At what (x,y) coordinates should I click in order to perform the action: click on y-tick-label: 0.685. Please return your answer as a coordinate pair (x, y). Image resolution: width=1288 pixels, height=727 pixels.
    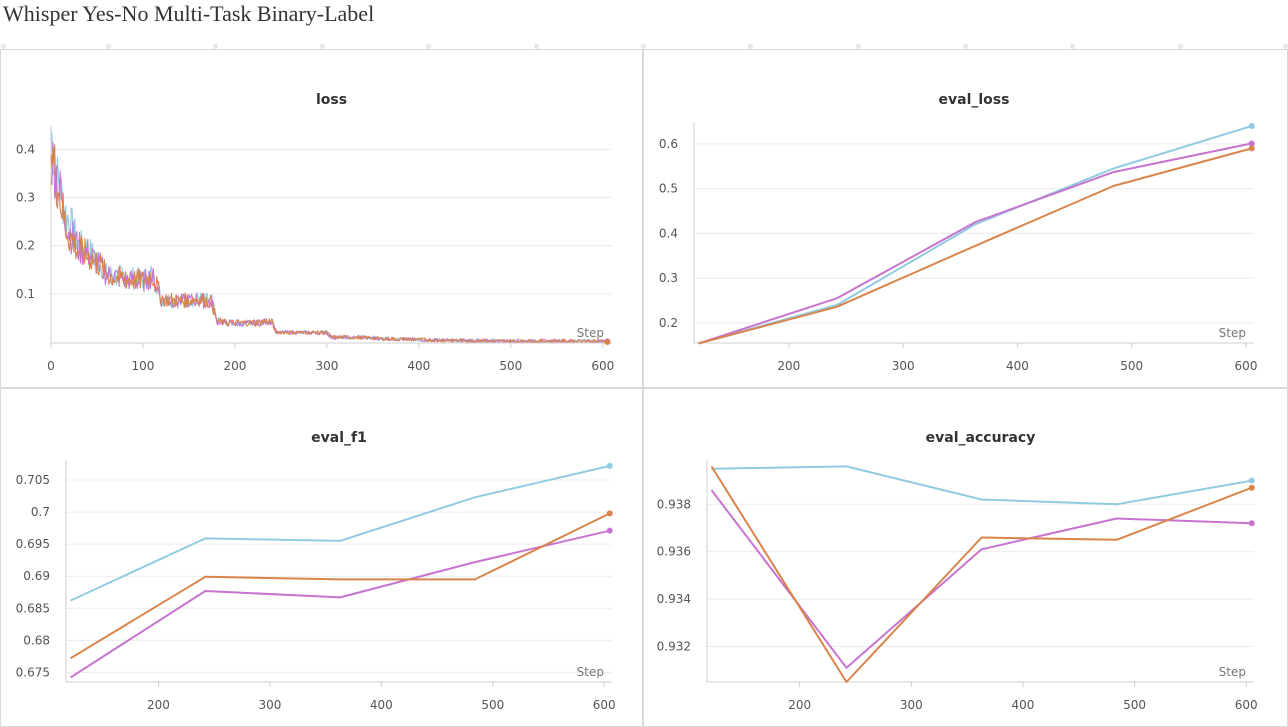
    Looking at the image, I should click on (33, 608).